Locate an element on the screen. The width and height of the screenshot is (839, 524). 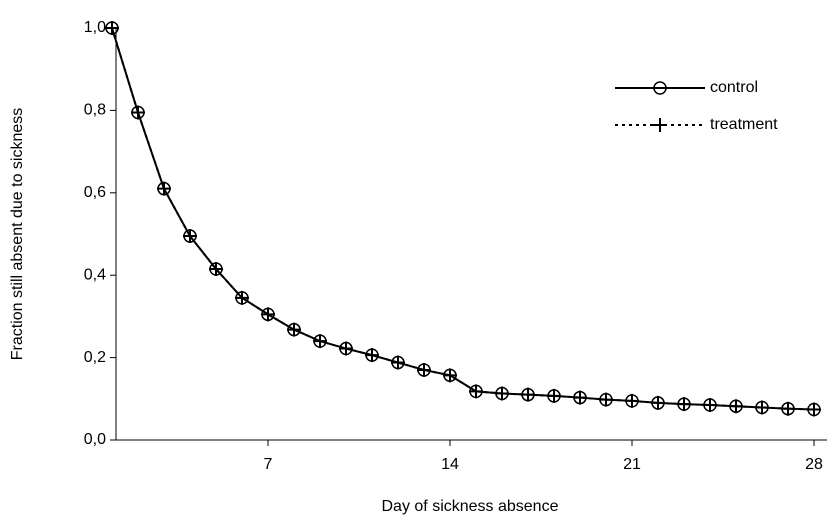
y-tick-label: 0,6 is located at coordinates (95, 192).